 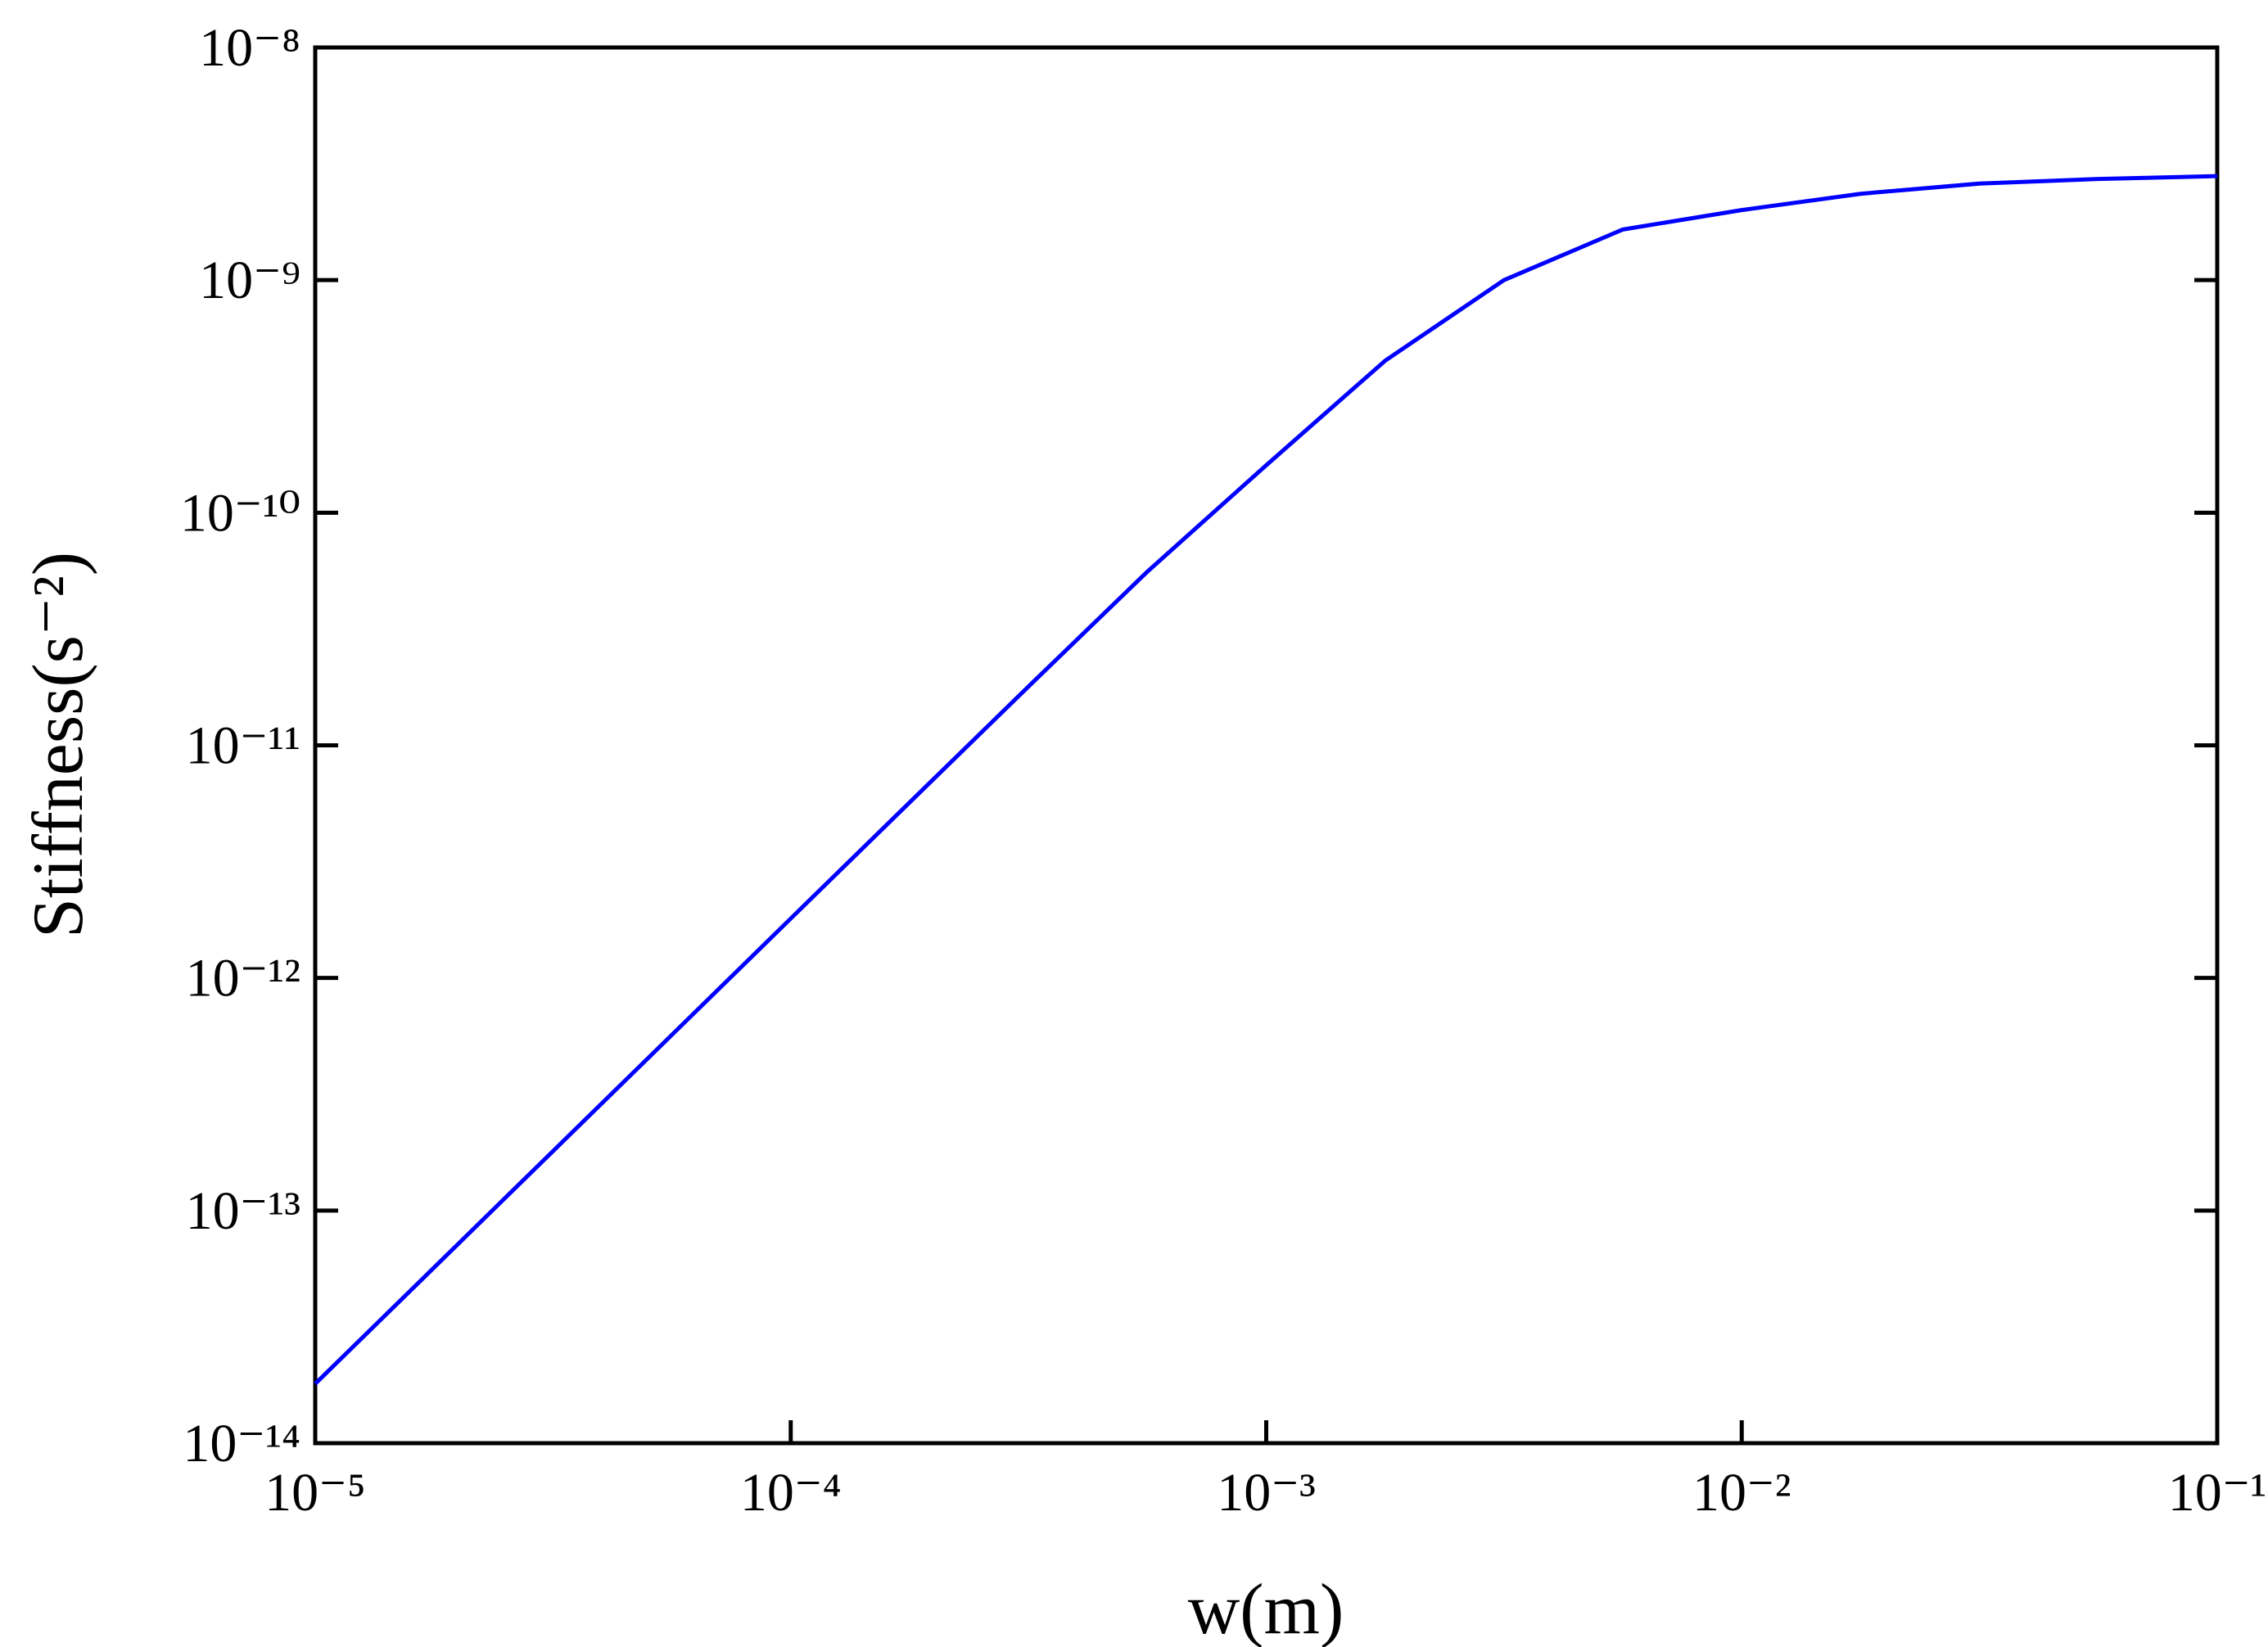 I want to click on y-tick-label: 10⁻¹¹, so click(x=243, y=746).